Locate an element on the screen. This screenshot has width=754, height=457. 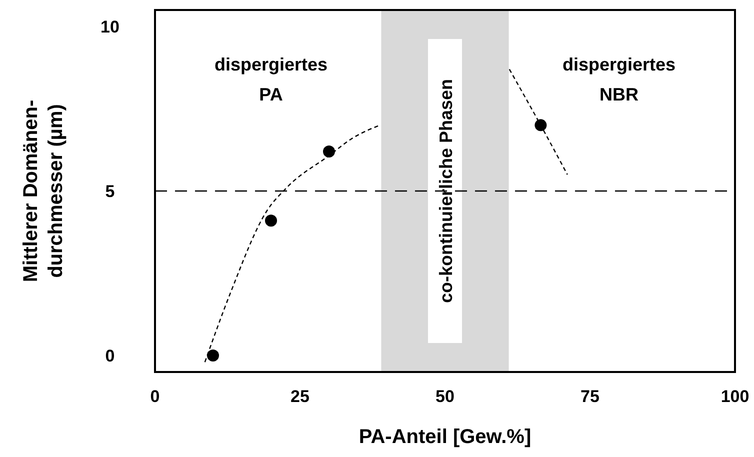
y-tick-label: 10 is located at coordinates (110, 26).